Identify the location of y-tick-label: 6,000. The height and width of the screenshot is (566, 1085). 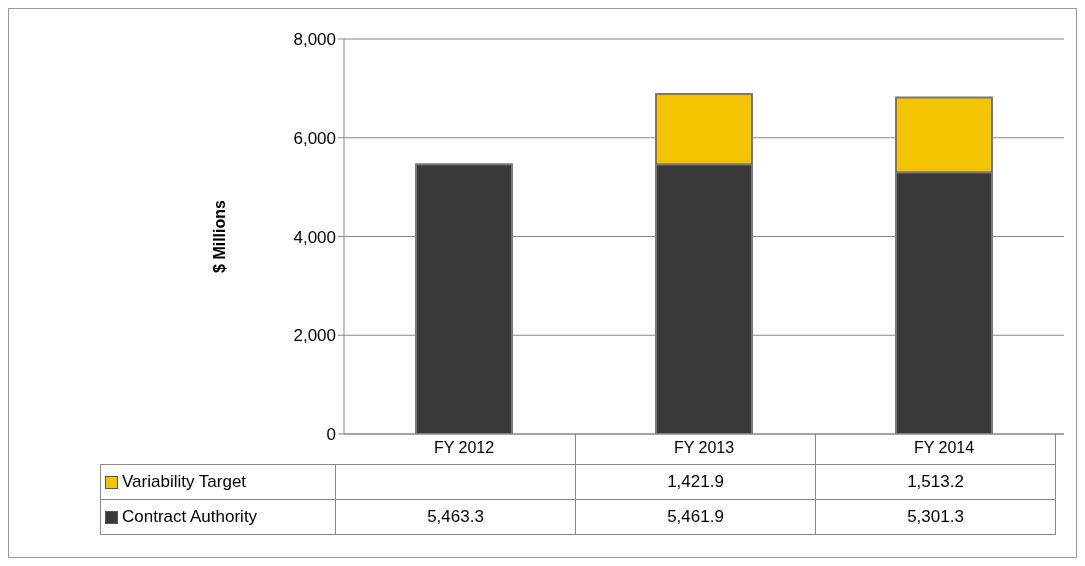
(314, 138).